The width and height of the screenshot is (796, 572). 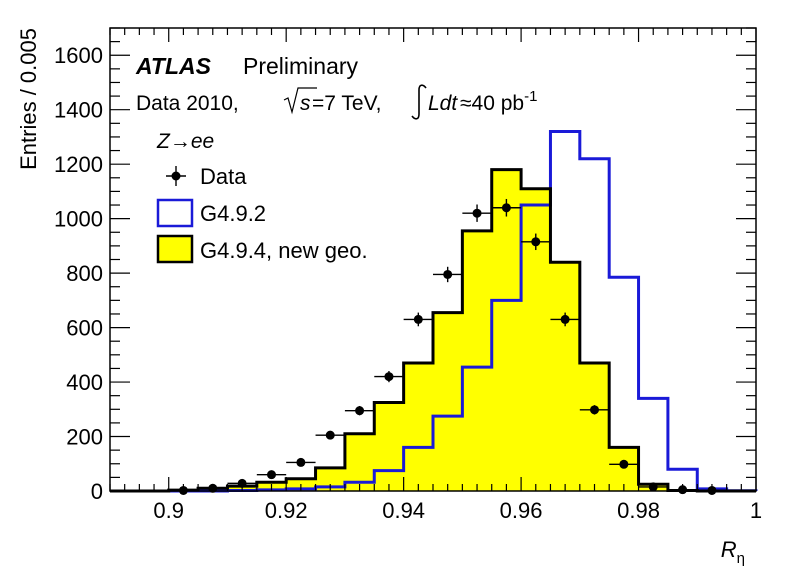 What do you see at coordinates (638, 510) in the screenshot?
I see `x-tick-label: 0.98` at bounding box center [638, 510].